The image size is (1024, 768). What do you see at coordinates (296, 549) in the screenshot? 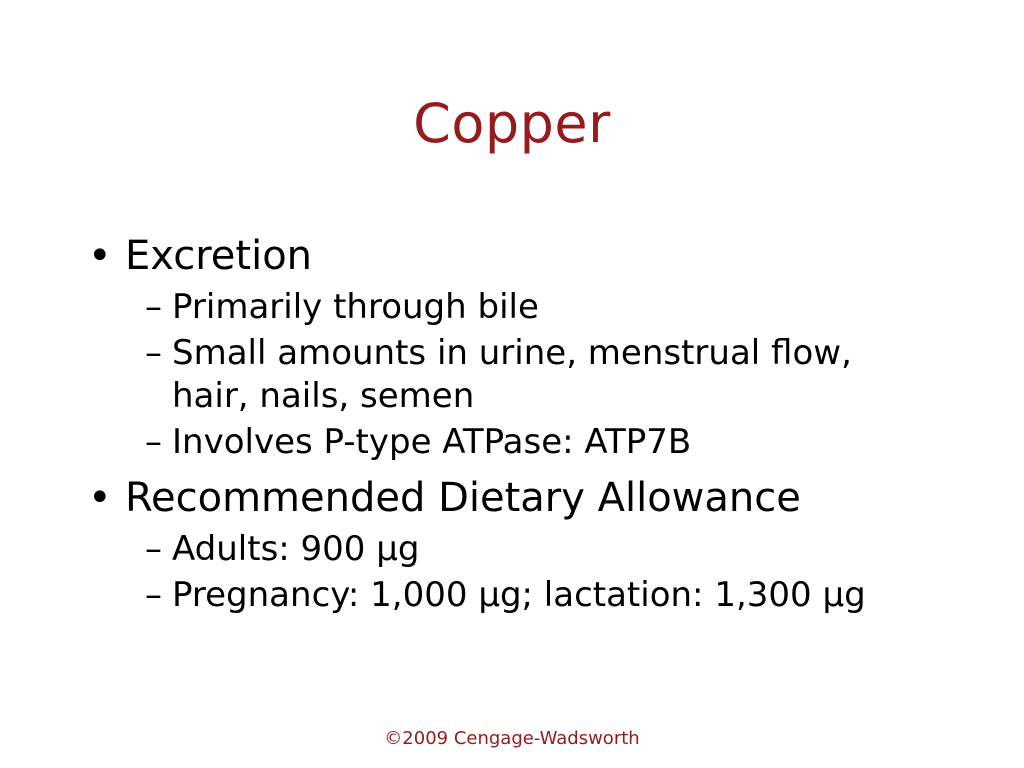
I see `sub-bullet-text: Adults: 900 µg` at bounding box center [296, 549].